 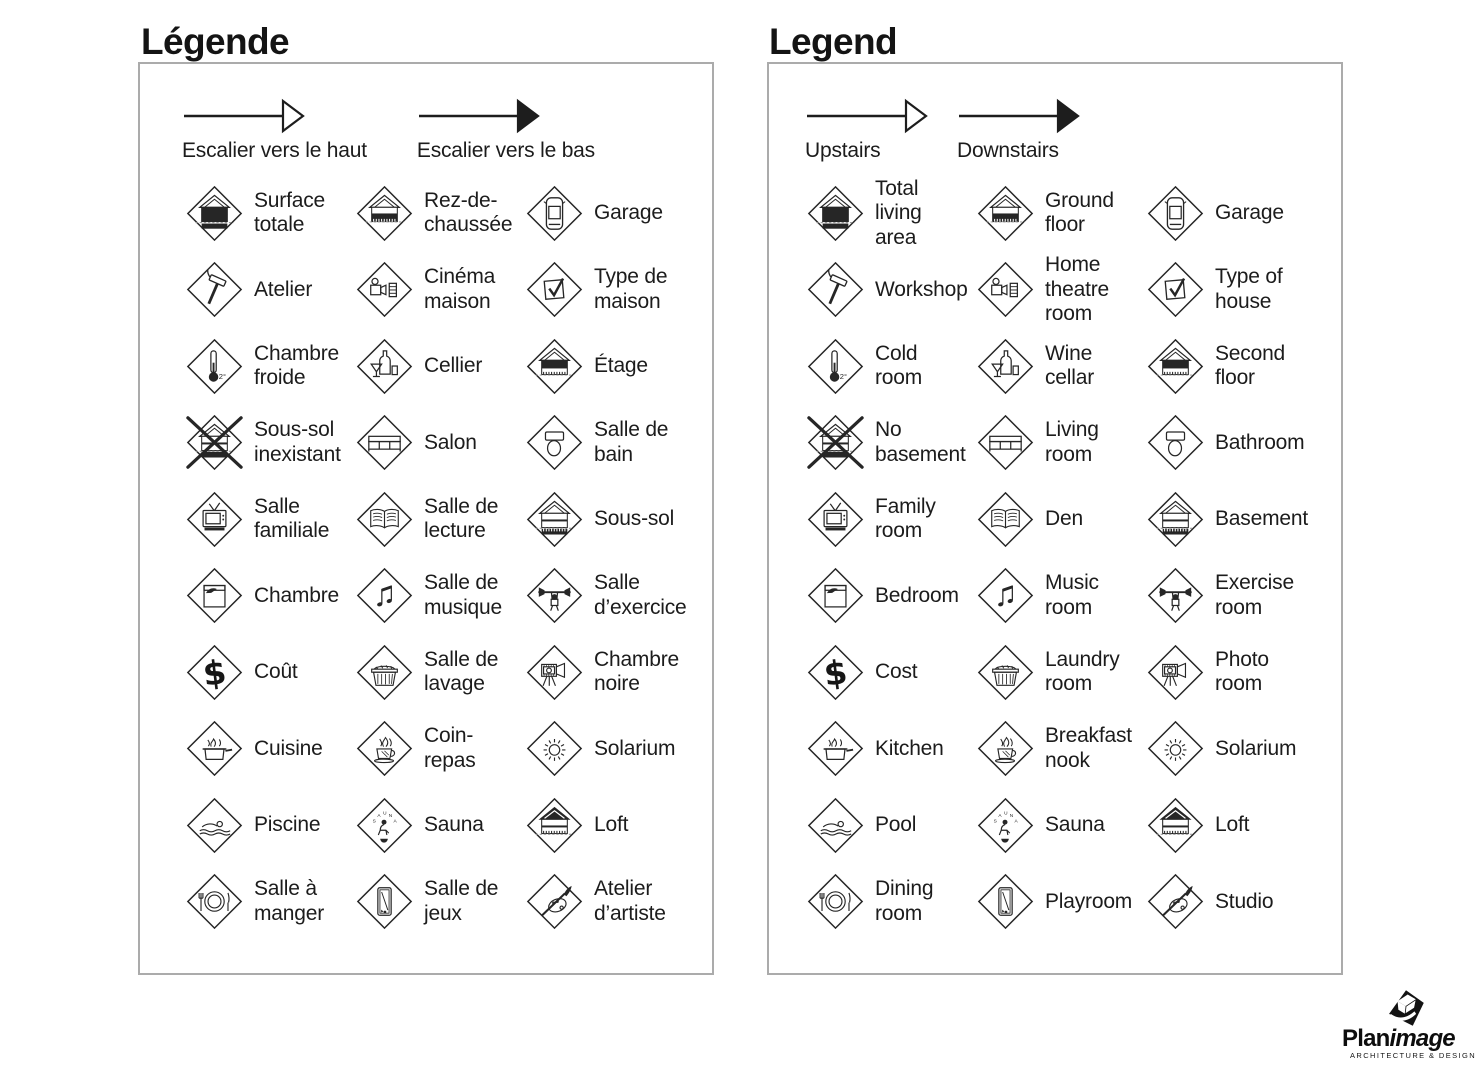 I want to click on legend-item-label: Family room, so click(x=905, y=518).